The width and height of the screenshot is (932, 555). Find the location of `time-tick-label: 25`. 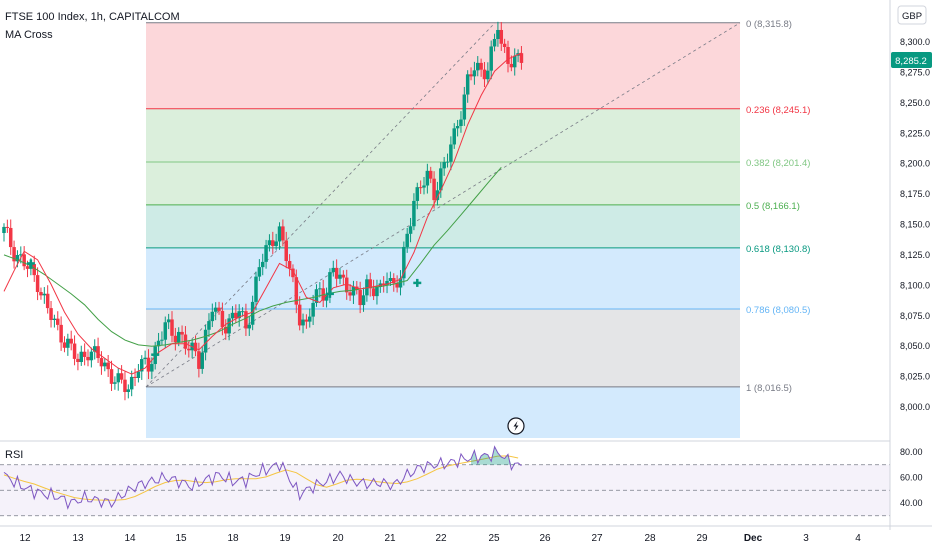

time-tick-label: 25 is located at coordinates (494, 538).